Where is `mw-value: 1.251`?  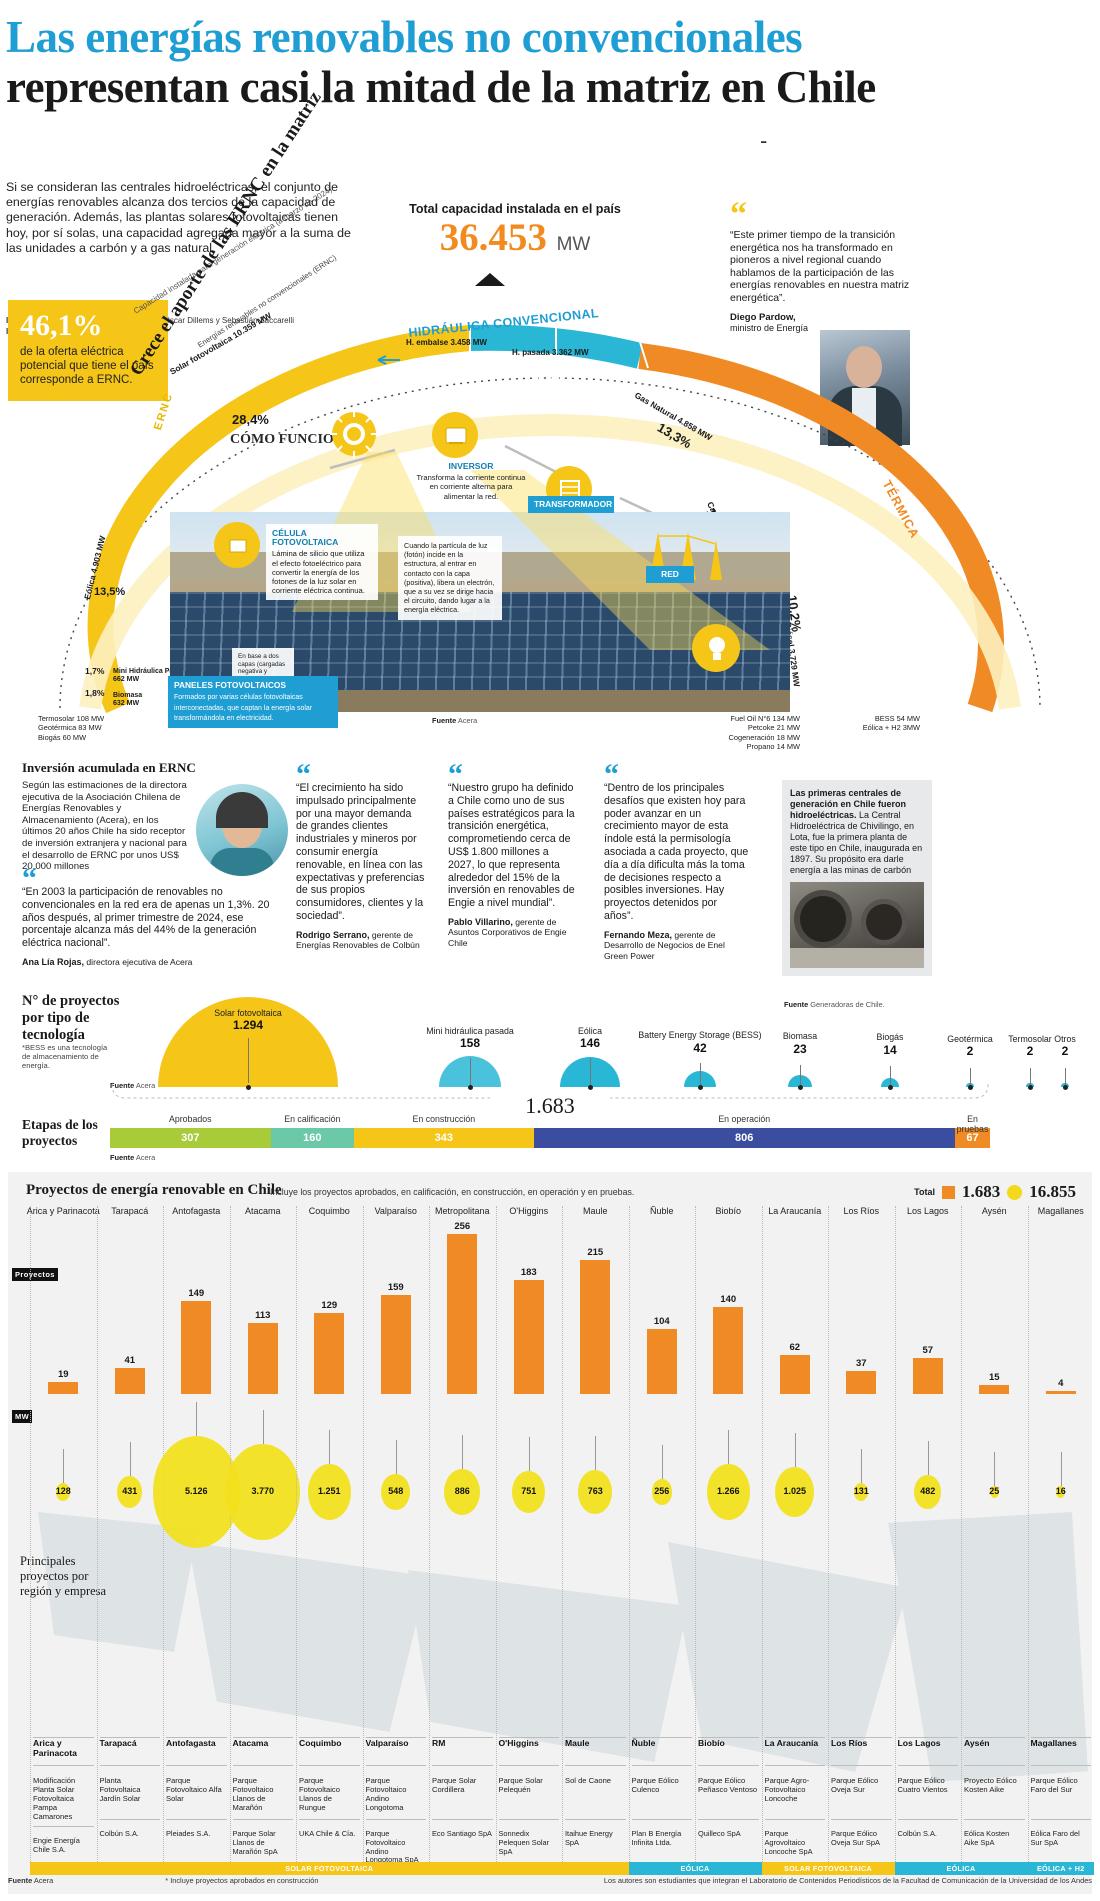
mw-value: 1.251 is located at coordinates (329, 1491).